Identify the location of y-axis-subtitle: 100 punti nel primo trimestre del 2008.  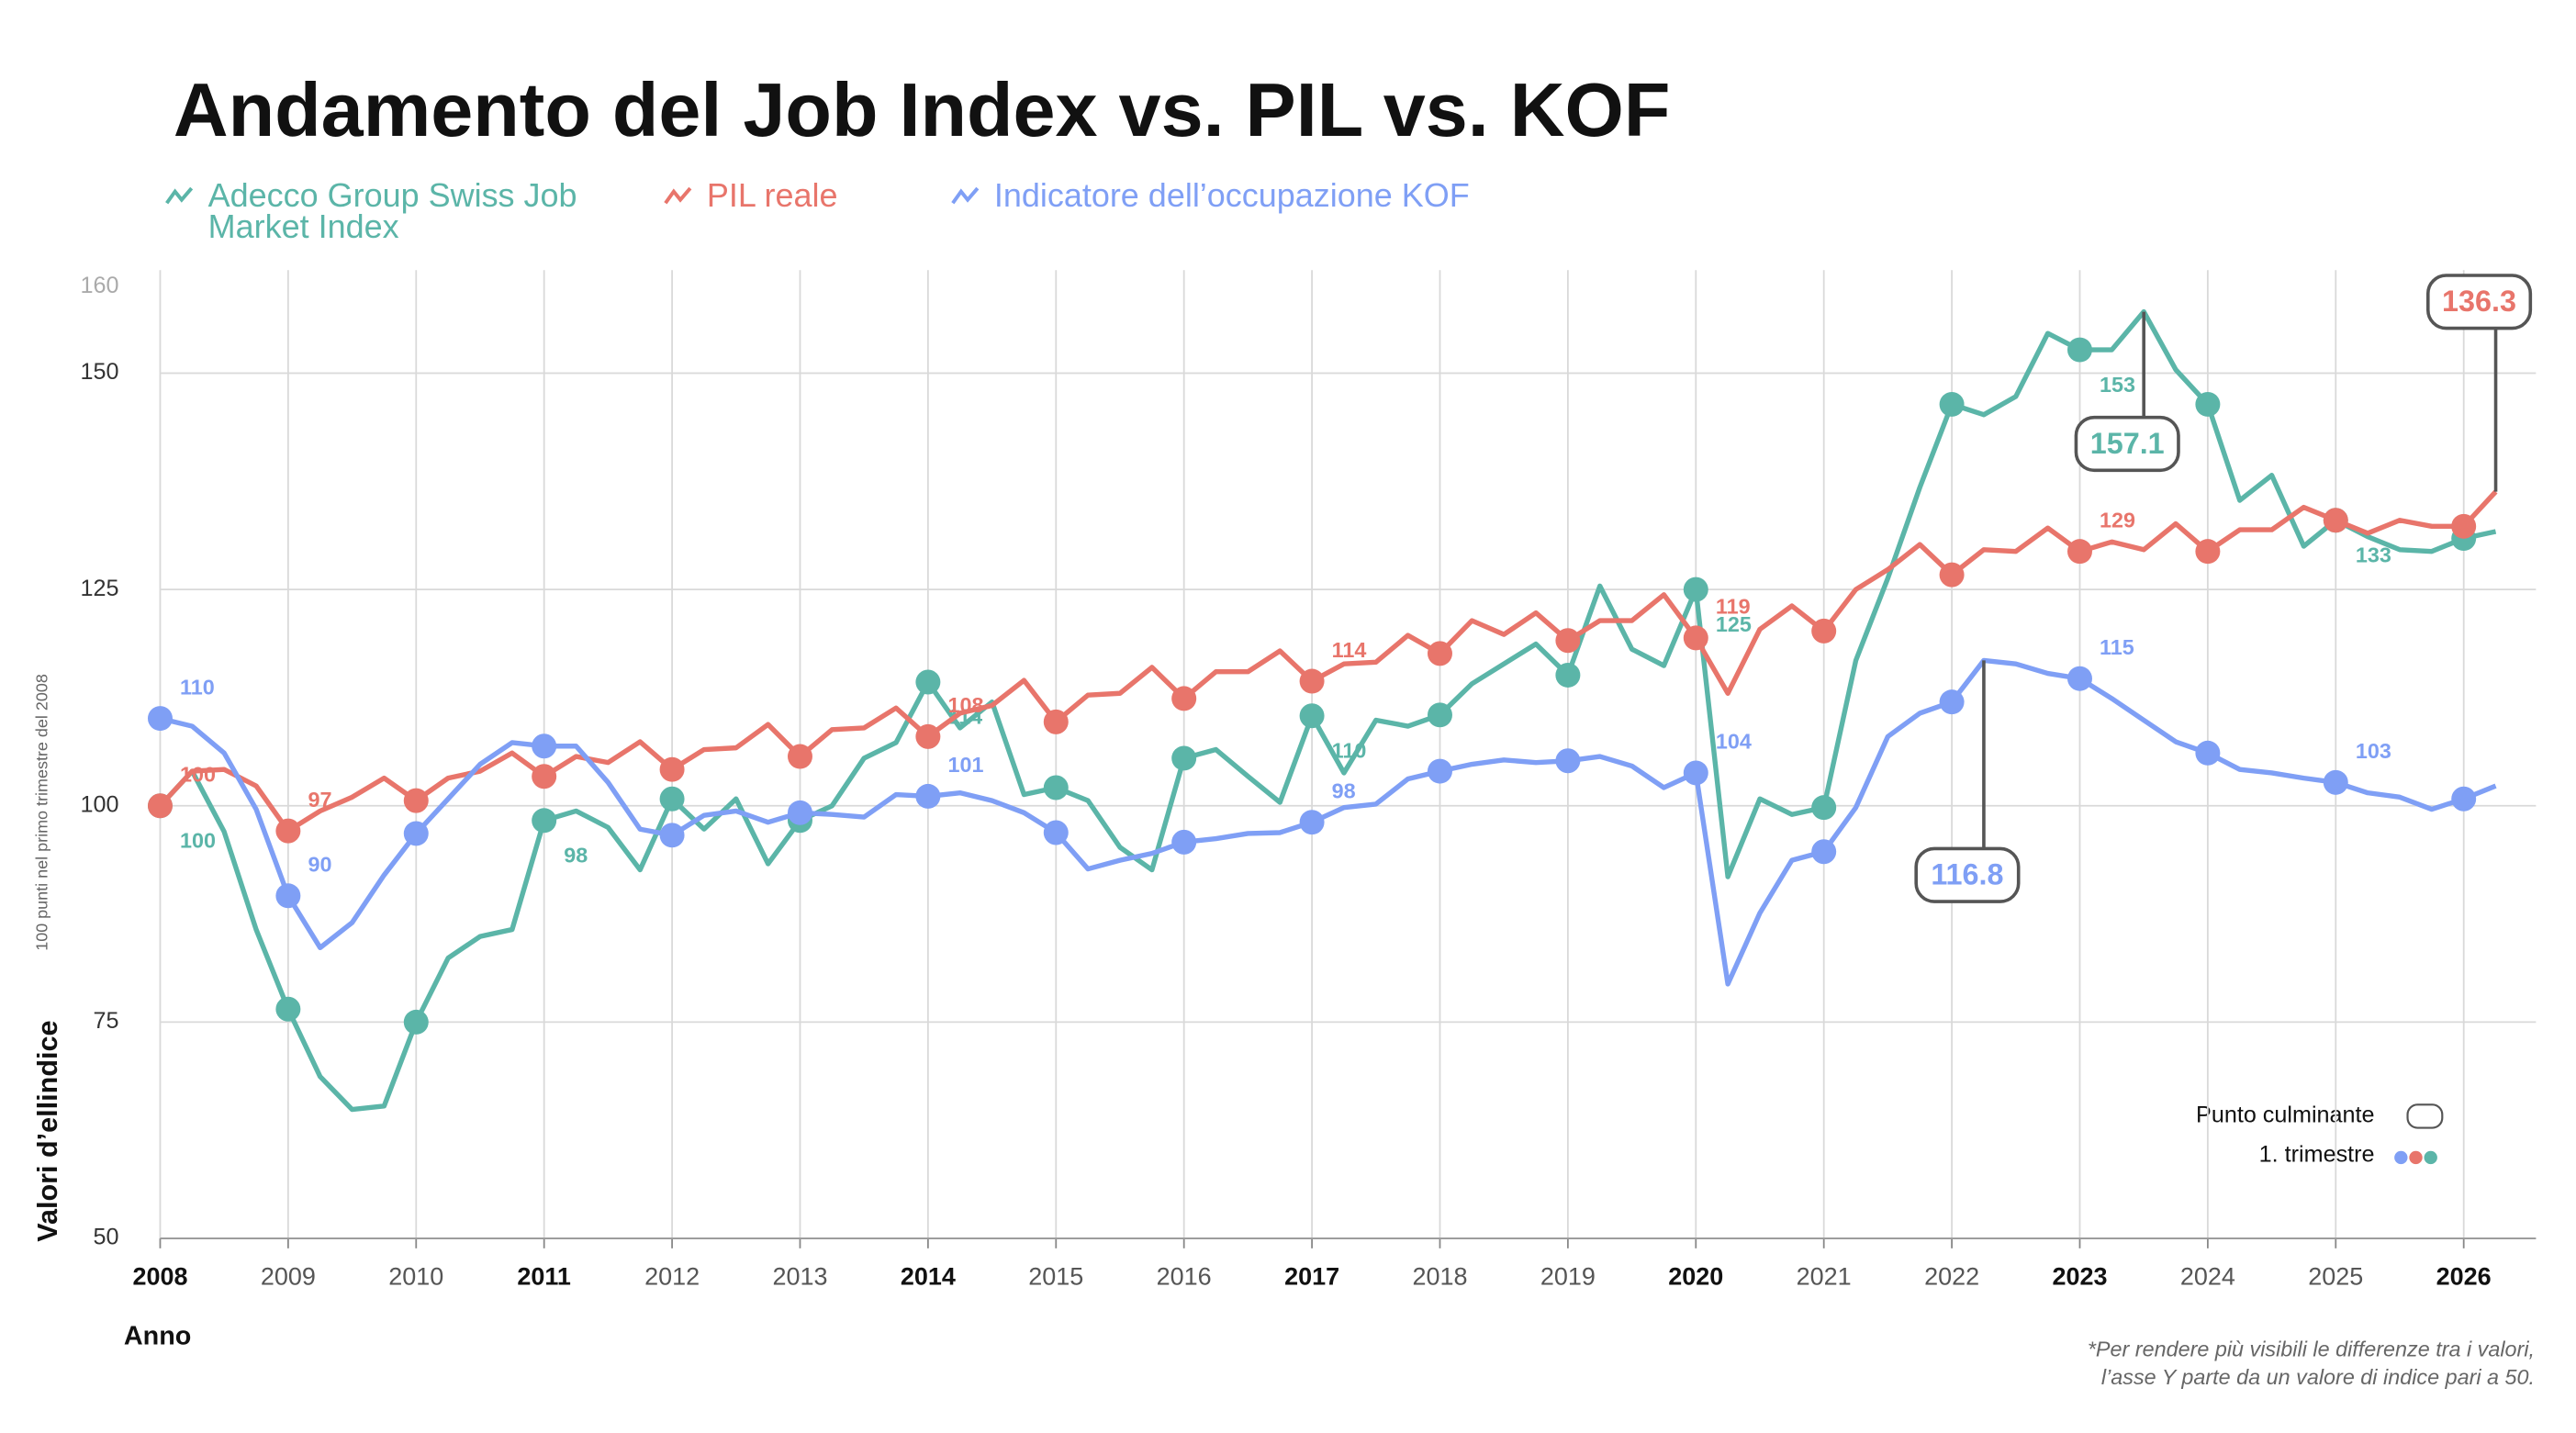
(42, 812).